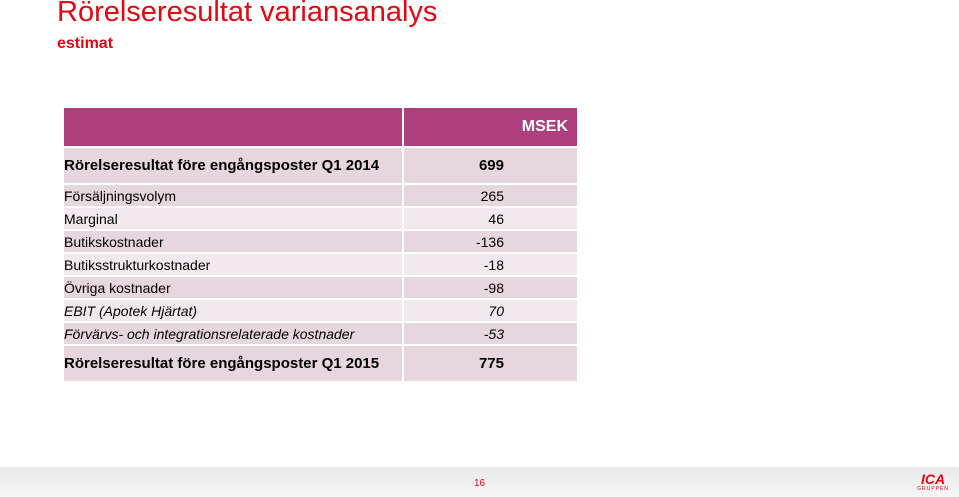 This screenshot has width=959, height=497. I want to click on row-label: EBIT (Apotek Hjärtat), so click(234, 311).